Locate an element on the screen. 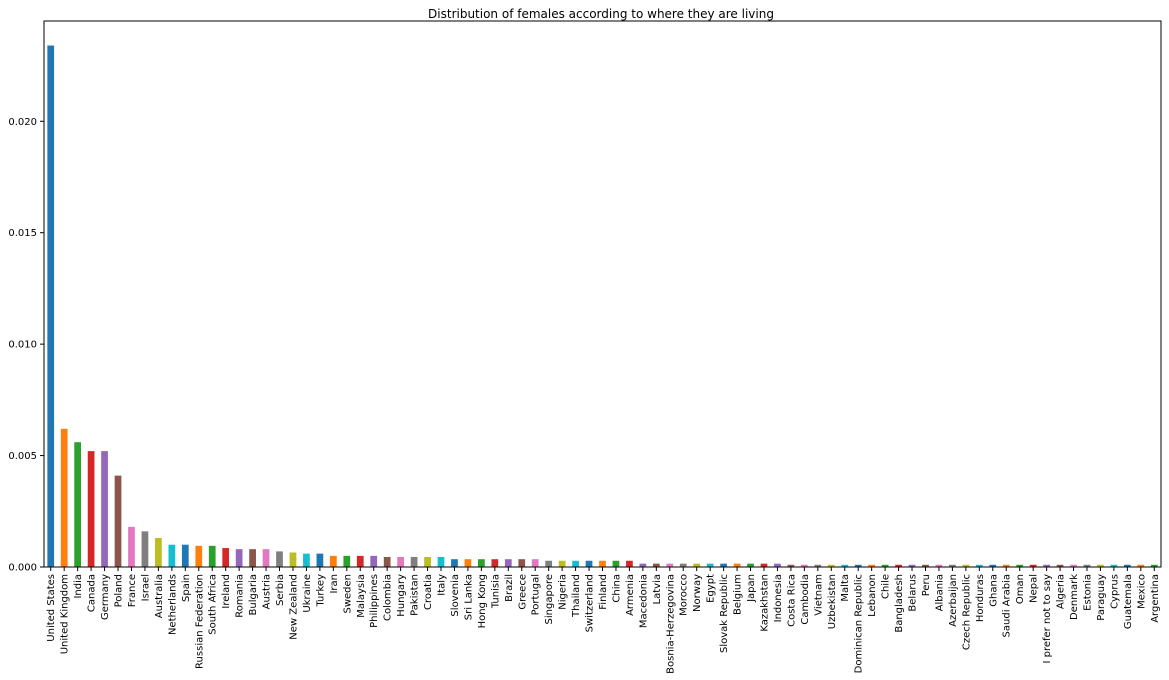 Image resolution: width=1169 pixels, height=680 pixels. x-tick-label: Latvia is located at coordinates (657, 589).